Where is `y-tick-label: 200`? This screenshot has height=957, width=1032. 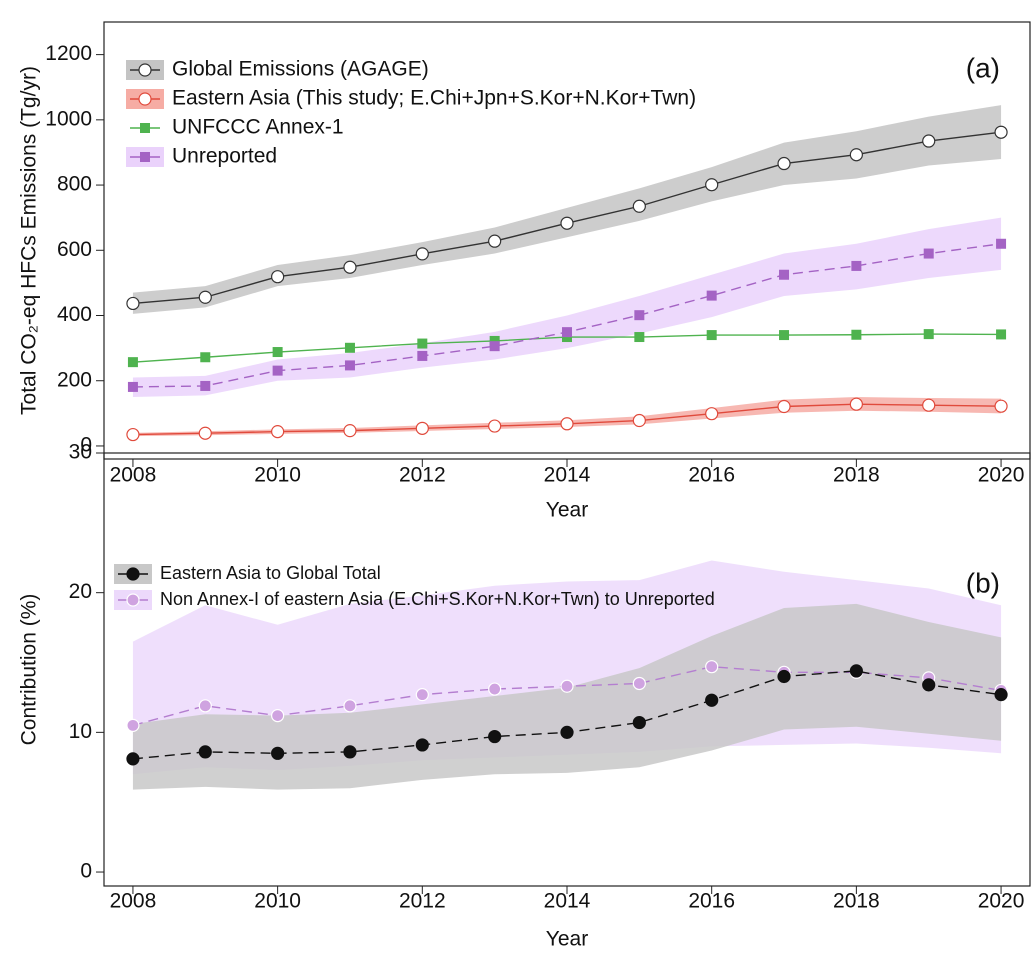
y-tick-label: 200 is located at coordinates (74, 379).